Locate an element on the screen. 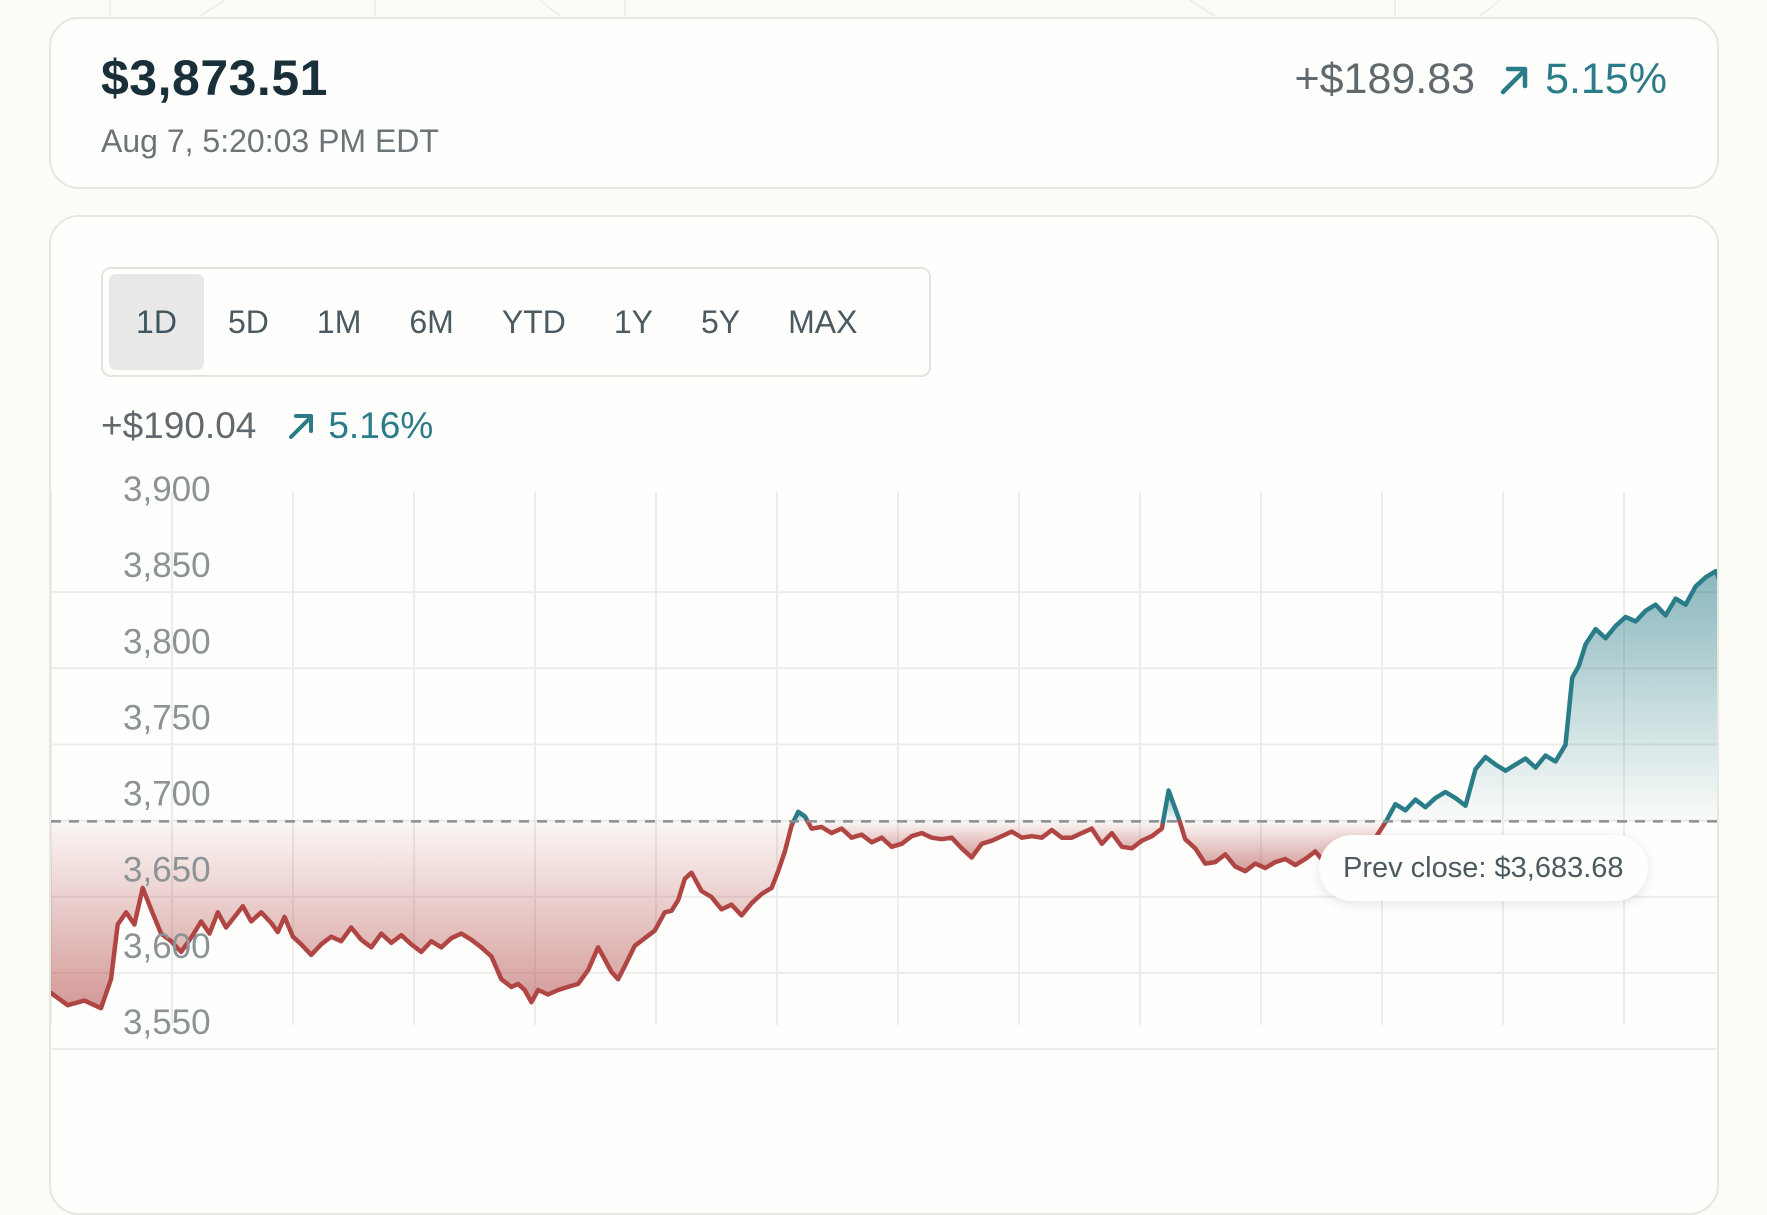  range-button-1y: 1Y is located at coordinates (633, 321).